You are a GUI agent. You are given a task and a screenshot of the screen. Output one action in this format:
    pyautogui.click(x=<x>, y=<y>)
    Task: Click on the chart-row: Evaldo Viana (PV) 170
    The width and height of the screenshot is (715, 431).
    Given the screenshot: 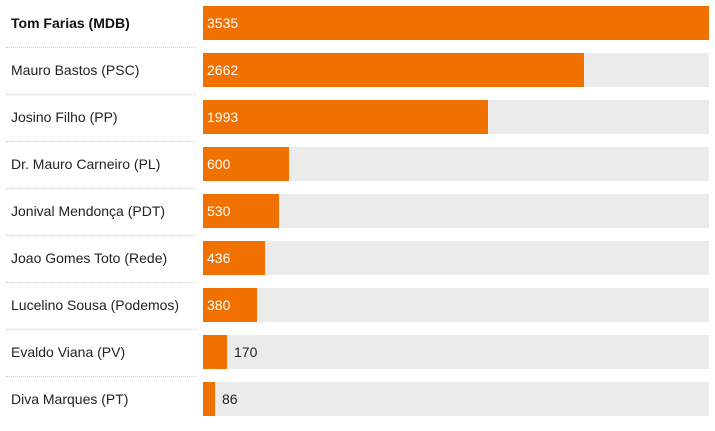 What is the action you would take?
    pyautogui.click(x=357, y=352)
    